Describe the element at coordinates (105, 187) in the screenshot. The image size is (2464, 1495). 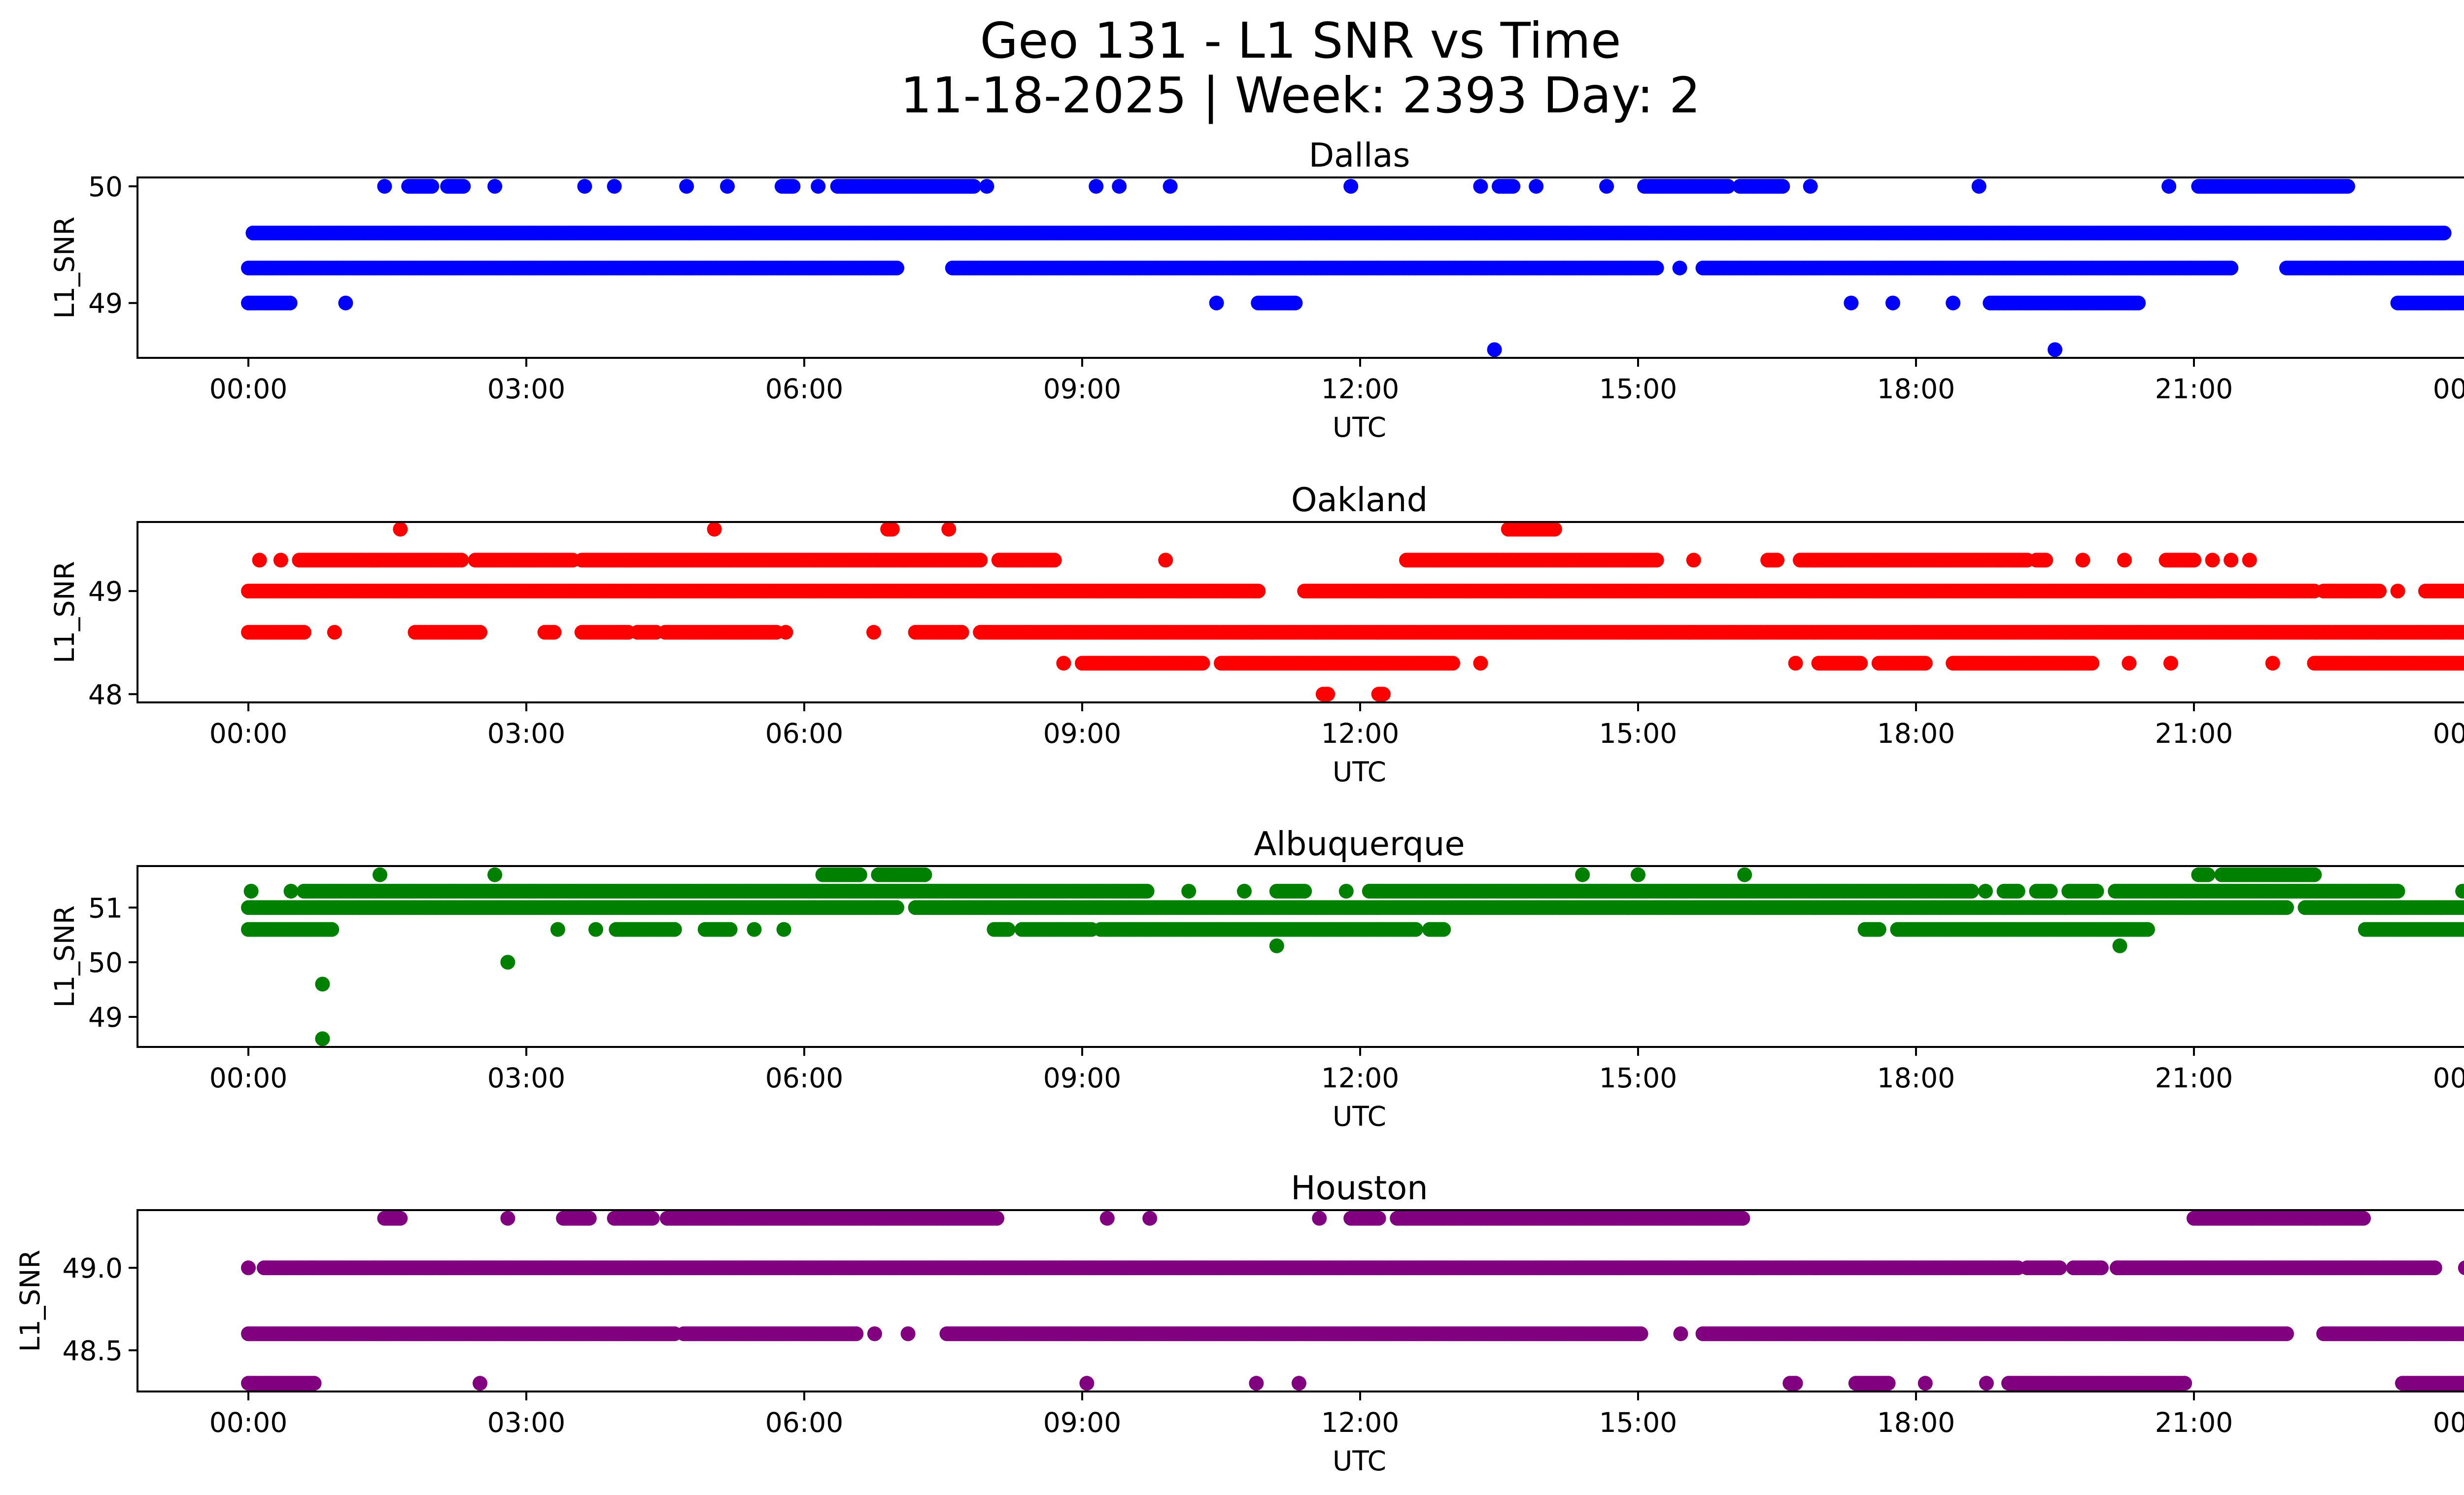
I see `y-tick-label: 50` at that location.